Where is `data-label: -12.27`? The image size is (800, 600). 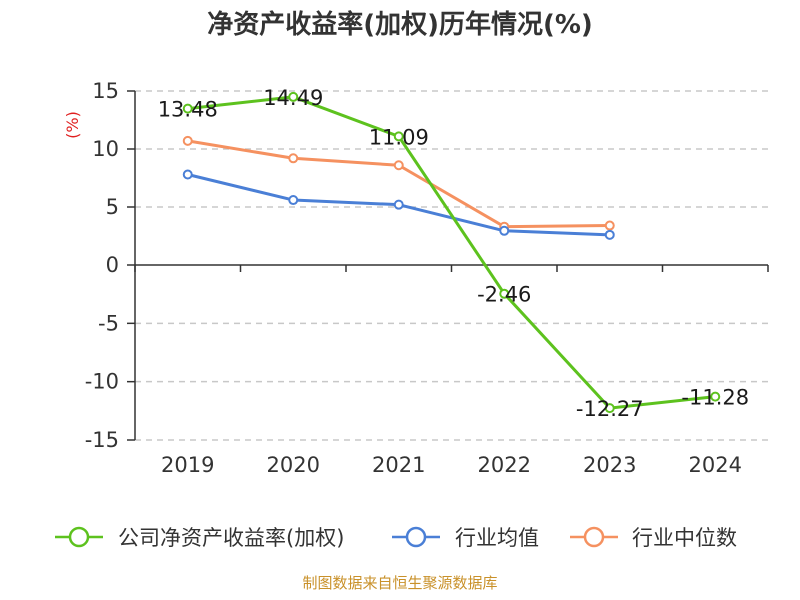
data-label: -12.27 is located at coordinates (610, 409).